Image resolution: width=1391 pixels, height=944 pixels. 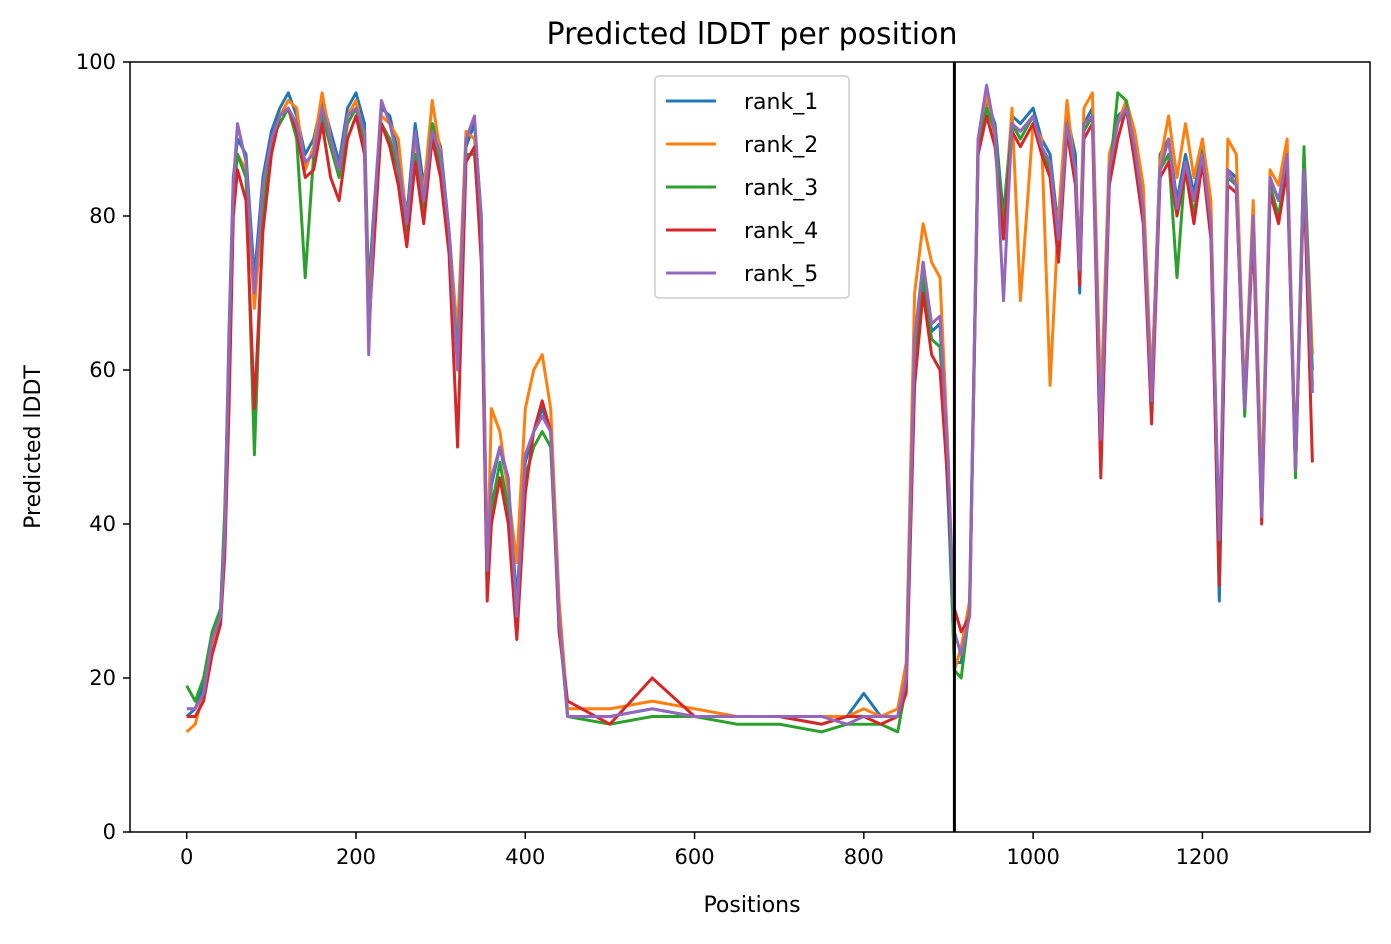 I want to click on x-tick-label: 1000, so click(x=1032, y=857).